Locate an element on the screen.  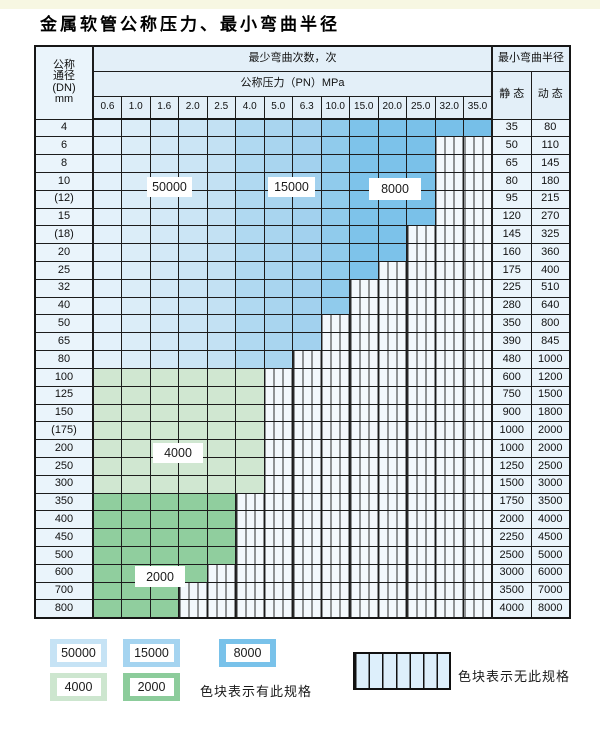
dn-cell: 450 is located at coordinates (64, 537).